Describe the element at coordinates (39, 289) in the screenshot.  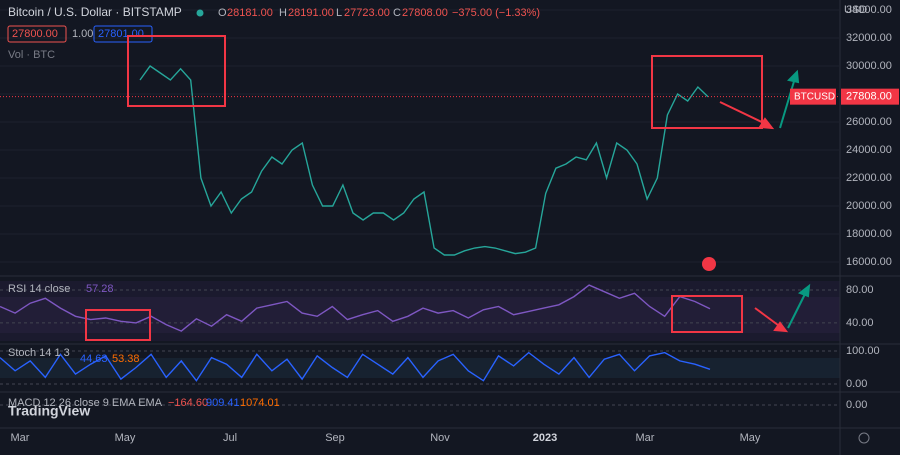
I see `pane-label: RSI 14 close` at that location.